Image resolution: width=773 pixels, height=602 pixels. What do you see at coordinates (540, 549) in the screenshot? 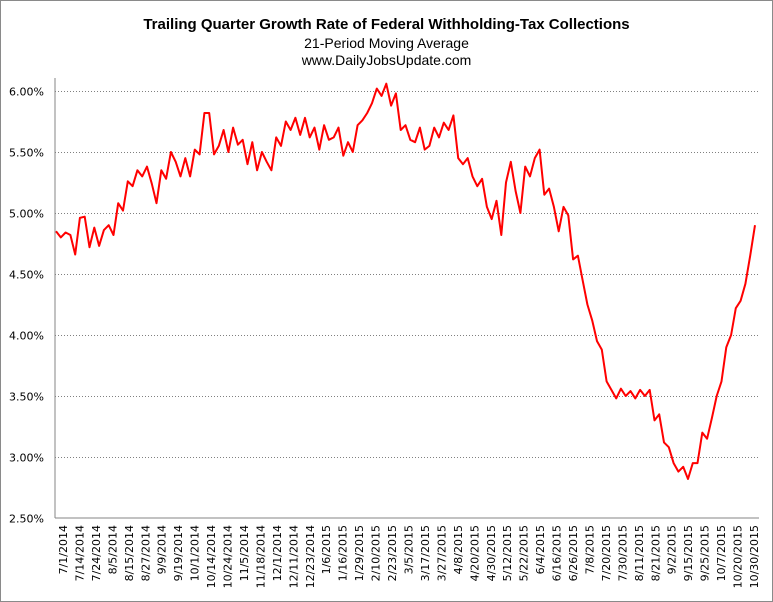
I see `x-tick-label: 6/4/2015` at bounding box center [540, 549].